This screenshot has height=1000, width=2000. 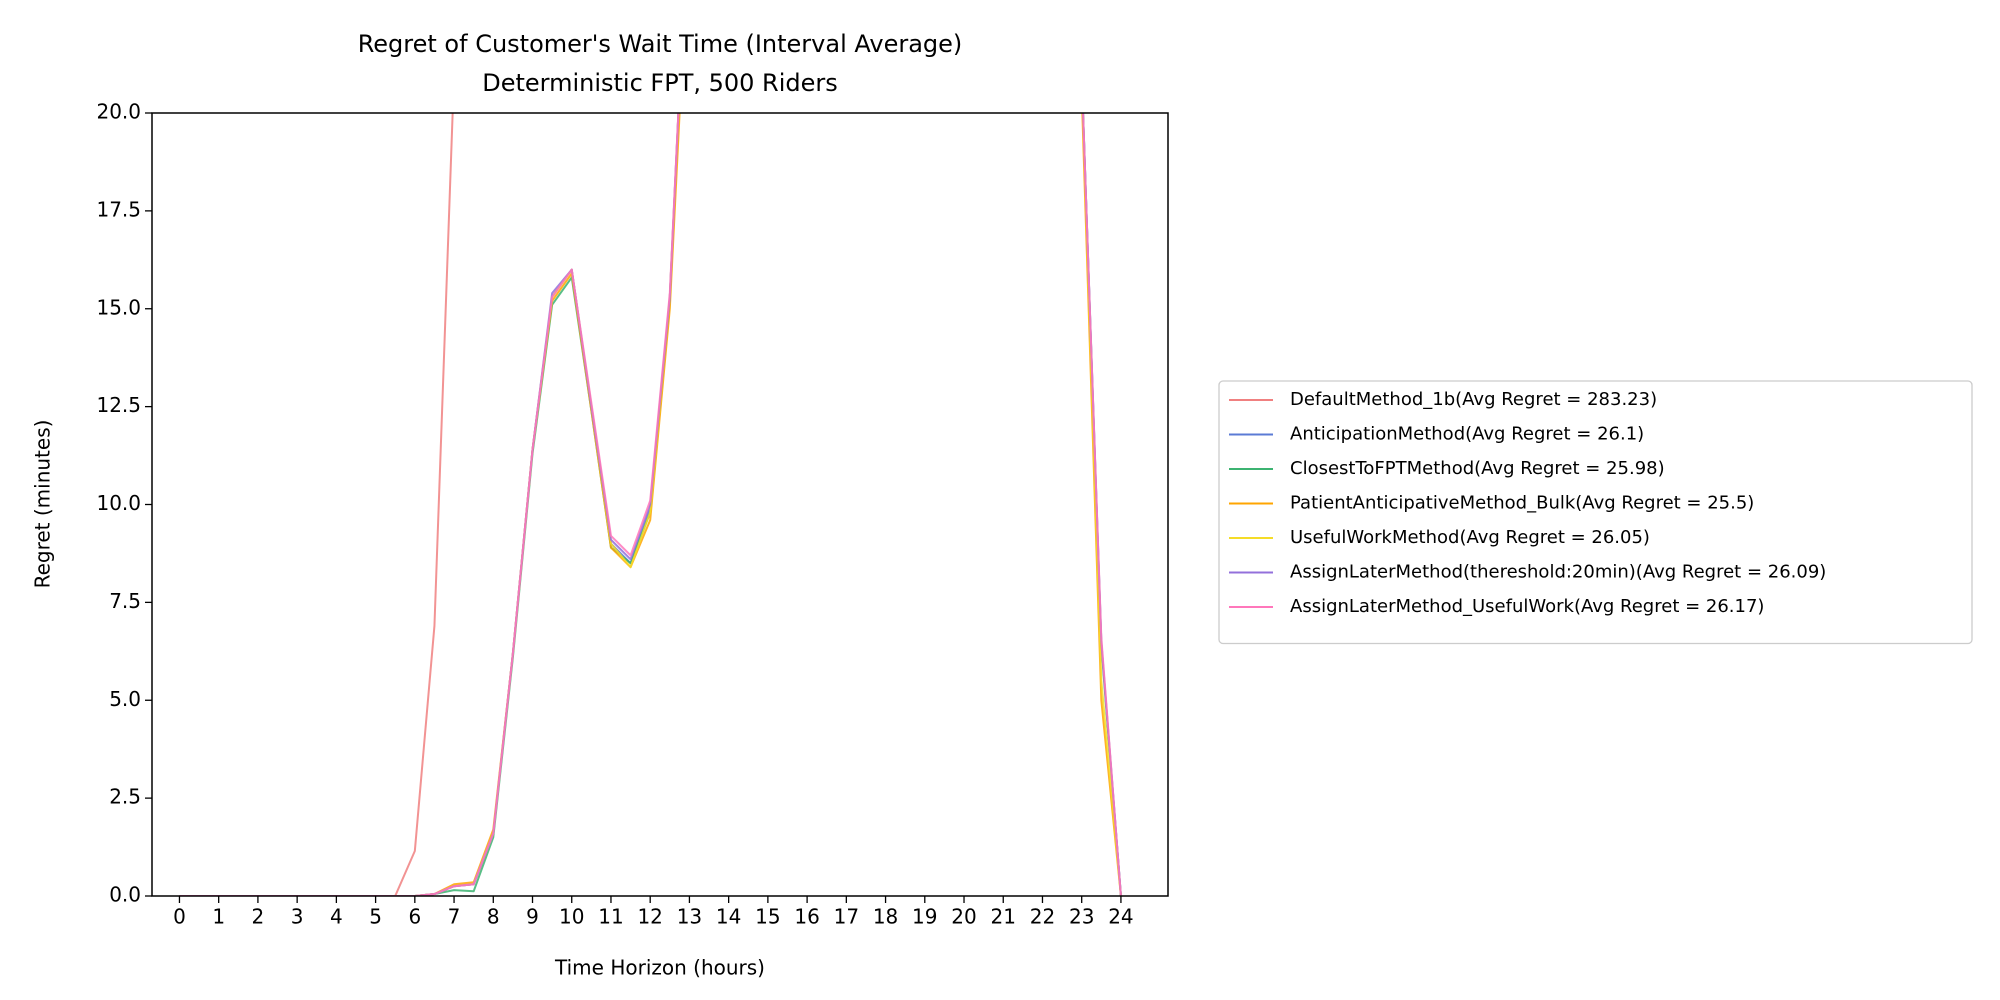 What do you see at coordinates (125, 601) in the screenshot?
I see `y-tick-label: 7.5` at bounding box center [125, 601].